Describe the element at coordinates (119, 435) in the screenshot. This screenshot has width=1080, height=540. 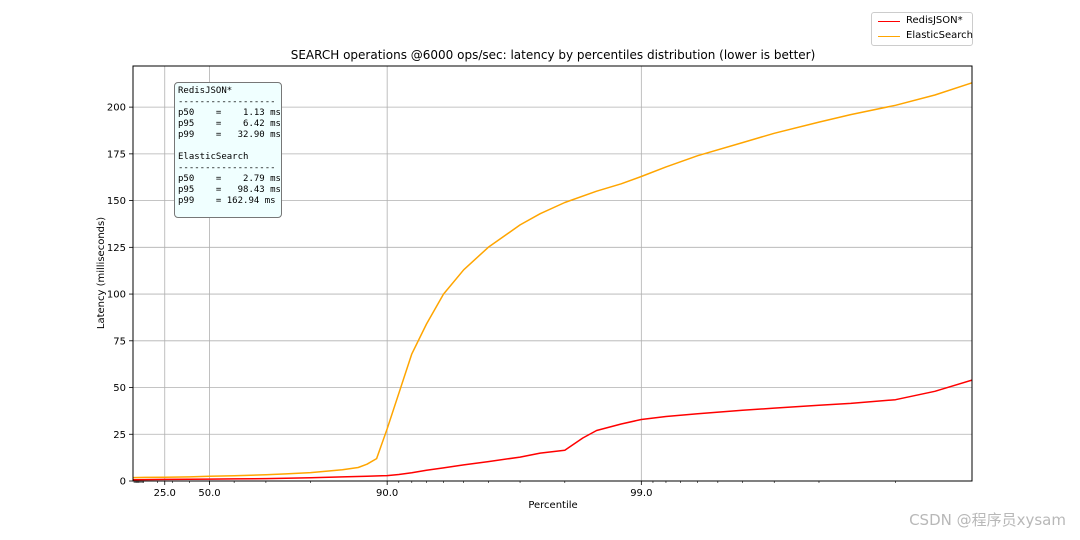
I see `y-tick-label: 25` at that location.